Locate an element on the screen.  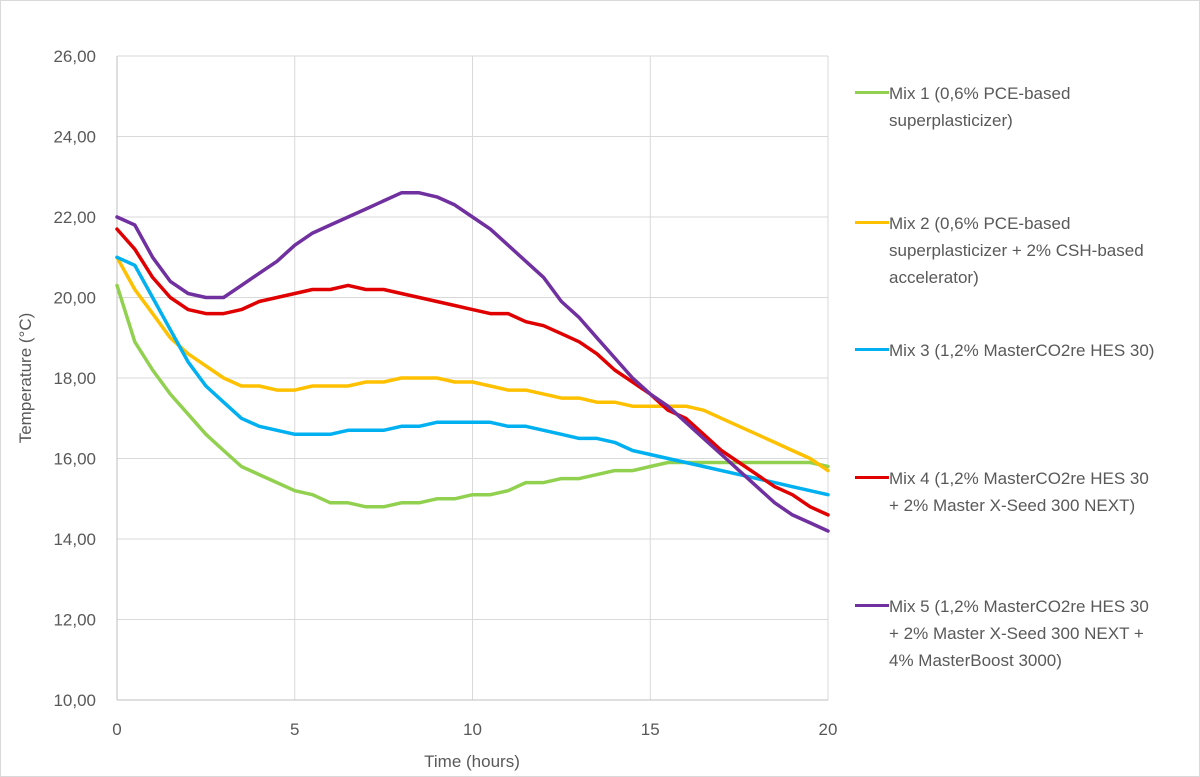
legend-label: Mix 3 (1,2% MasterCO2re HES 30) is located at coordinates (1022, 350).